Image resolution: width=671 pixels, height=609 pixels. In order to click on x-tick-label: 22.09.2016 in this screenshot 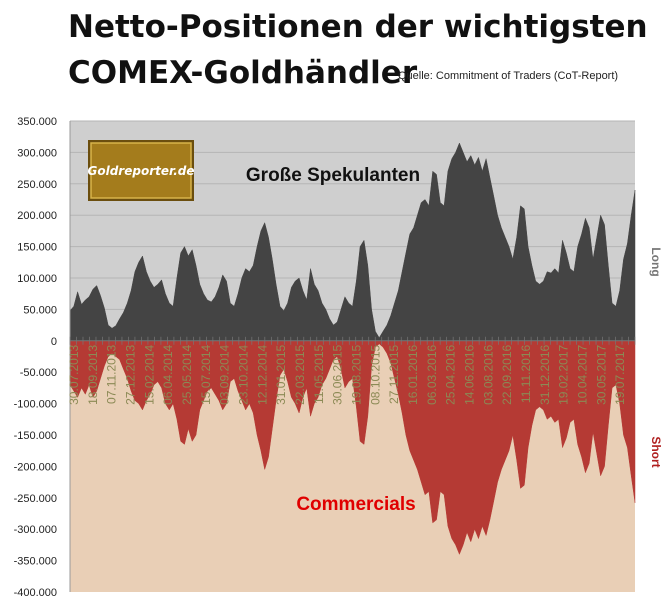, I will do `click(507, 374)`.